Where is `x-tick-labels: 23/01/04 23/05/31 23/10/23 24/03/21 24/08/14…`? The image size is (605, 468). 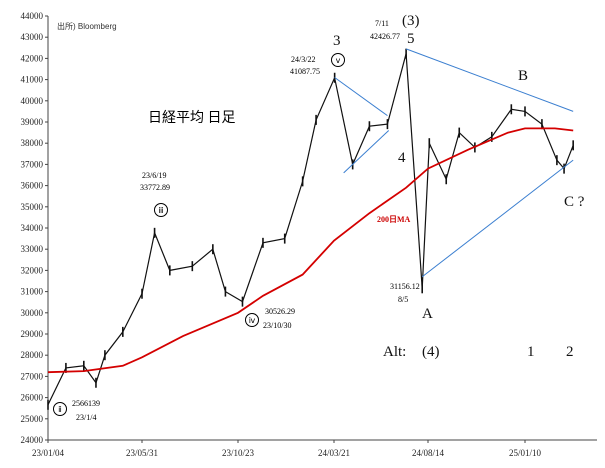 x-tick-labels: 23/01/04 23/05/31 23/10/23 24/03/21 24/08/14… is located at coordinates (287, 449).